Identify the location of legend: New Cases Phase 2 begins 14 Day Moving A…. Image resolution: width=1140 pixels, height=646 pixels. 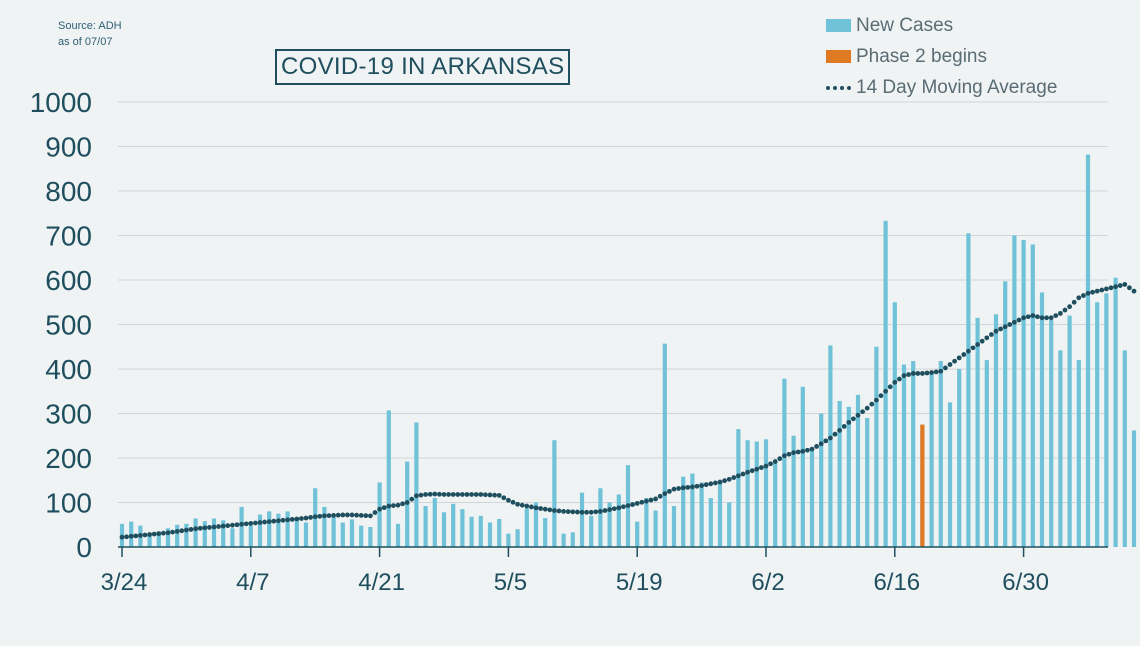
(941, 56).